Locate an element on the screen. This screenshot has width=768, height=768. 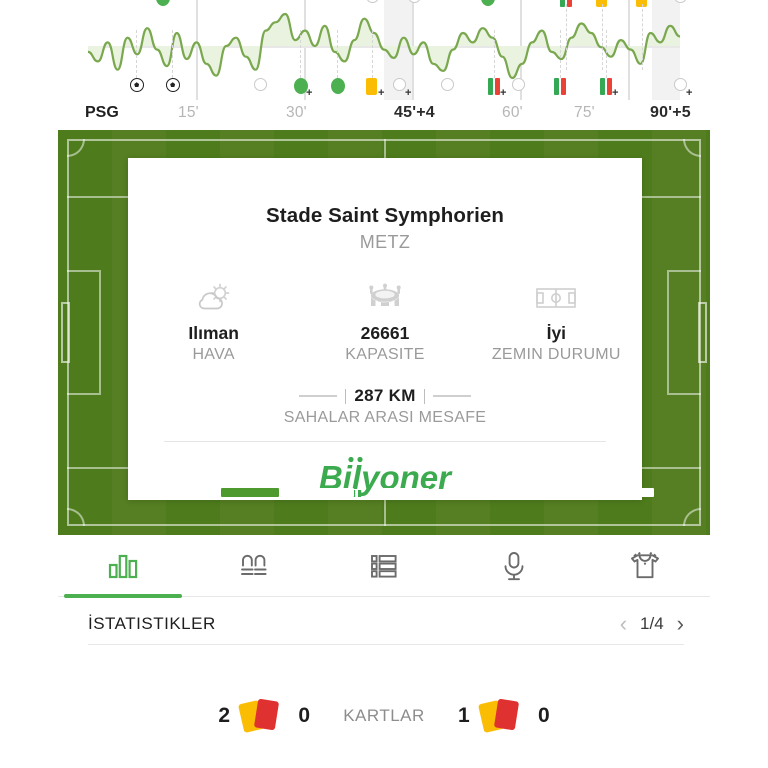
stats-title: İSTATISTIKLER is located at coordinates (152, 623).